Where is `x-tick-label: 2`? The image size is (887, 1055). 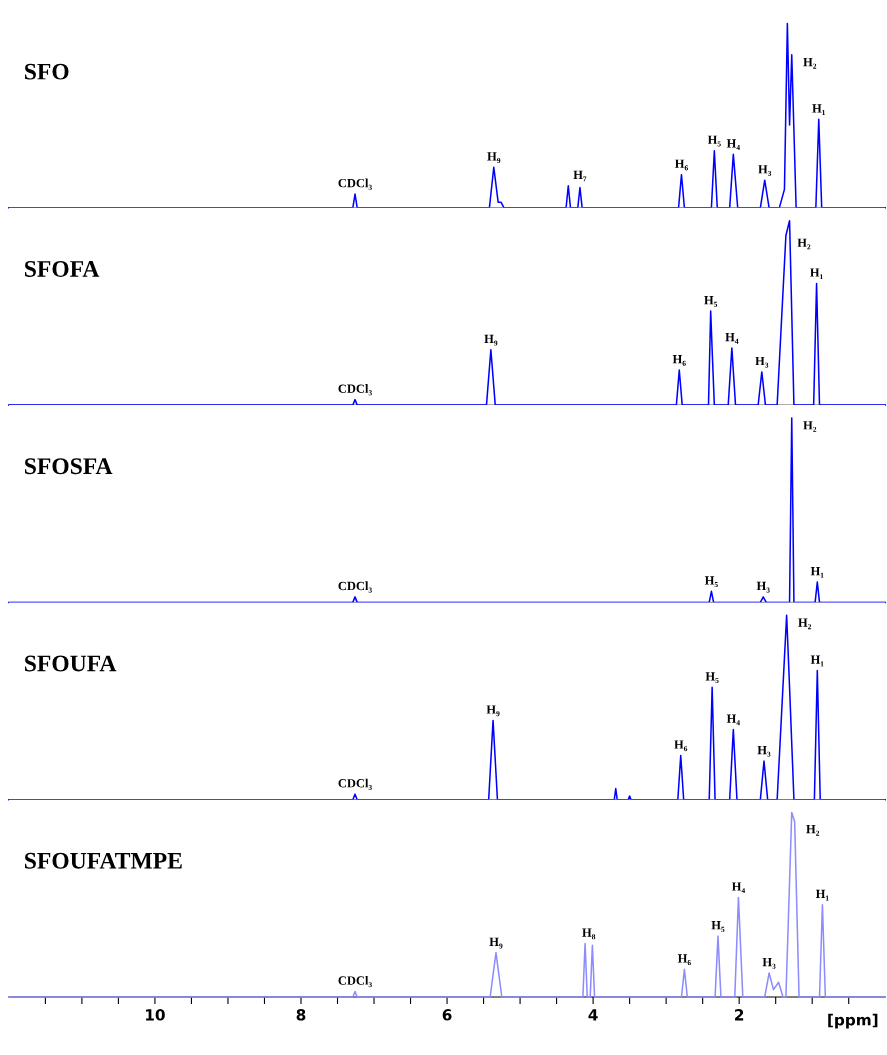 x-tick-label: 2 is located at coordinates (739, 1015).